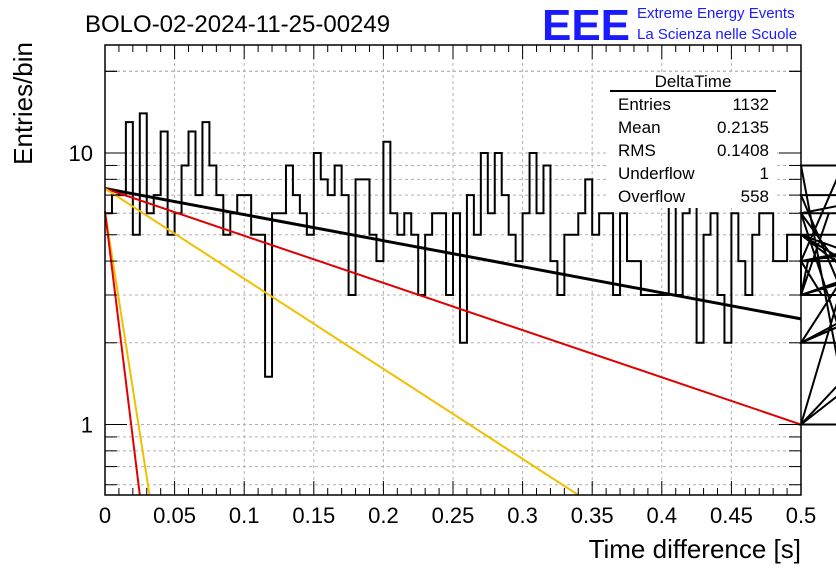 The image size is (836, 572). I want to click on x-tick-label: 0.5, so click(801, 515).